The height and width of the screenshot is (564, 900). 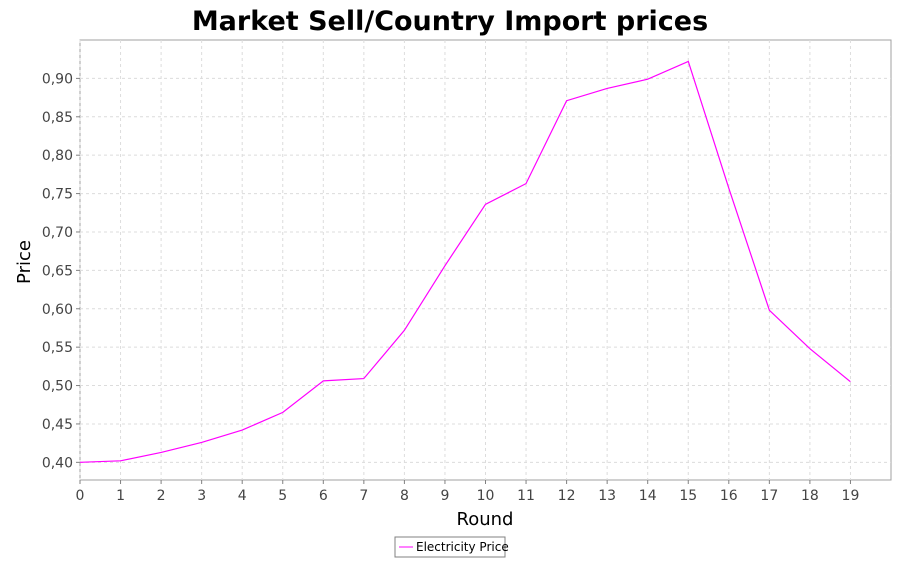 I want to click on y-tick-label: 0,85, so click(x=57, y=118).